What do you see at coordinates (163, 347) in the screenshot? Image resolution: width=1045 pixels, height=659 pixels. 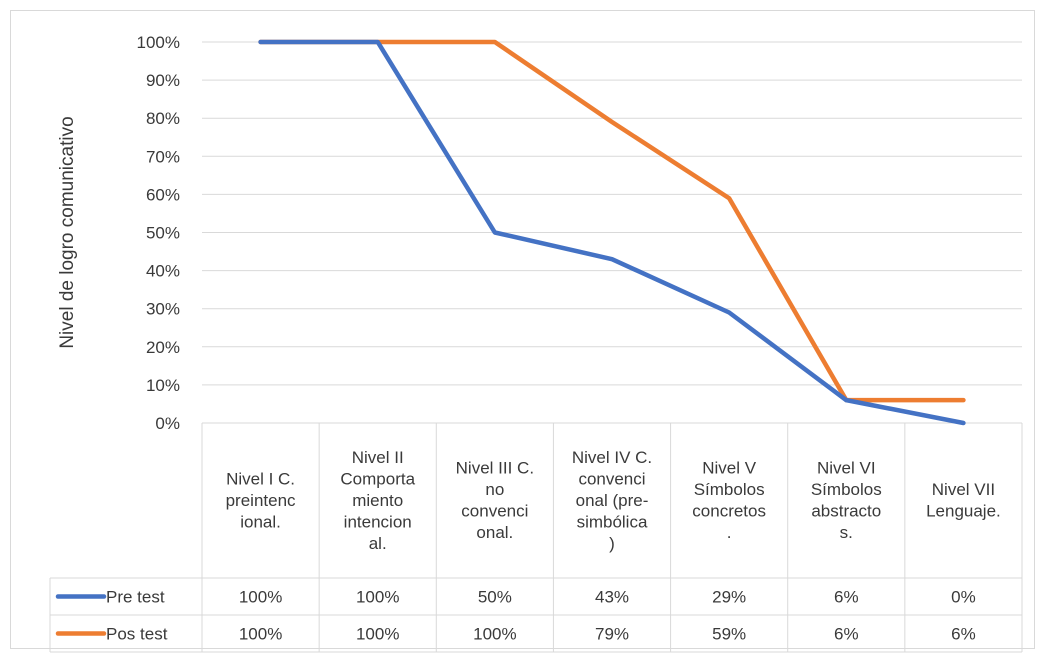 I see `y-tick-label: 20%` at bounding box center [163, 347].